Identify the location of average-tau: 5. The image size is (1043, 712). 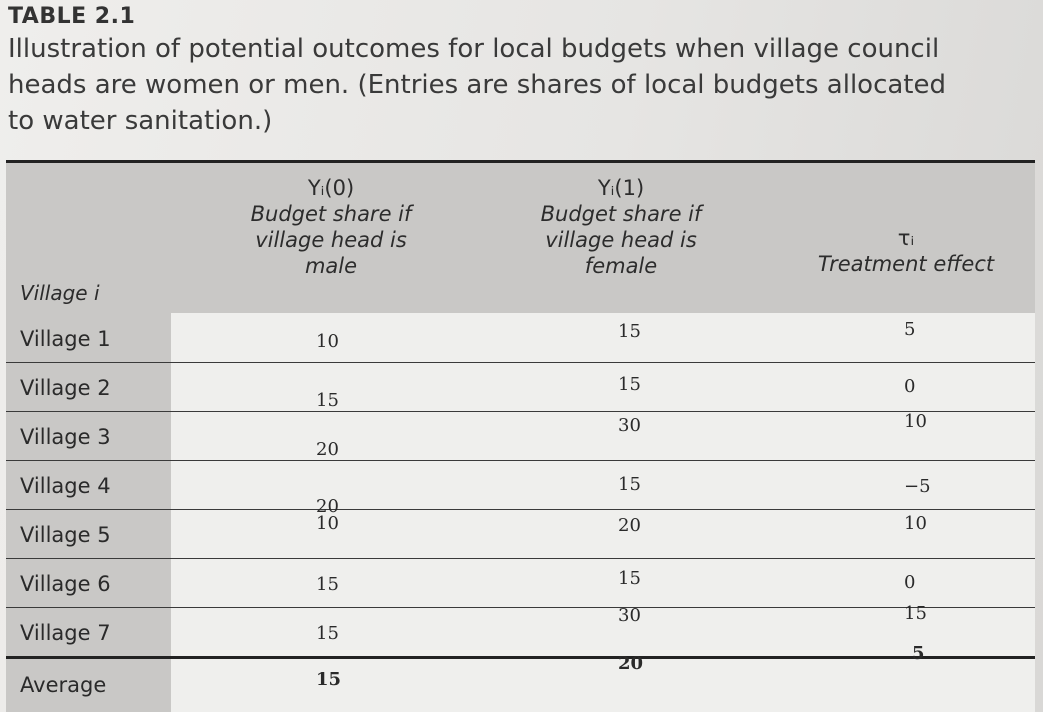
(918, 653).